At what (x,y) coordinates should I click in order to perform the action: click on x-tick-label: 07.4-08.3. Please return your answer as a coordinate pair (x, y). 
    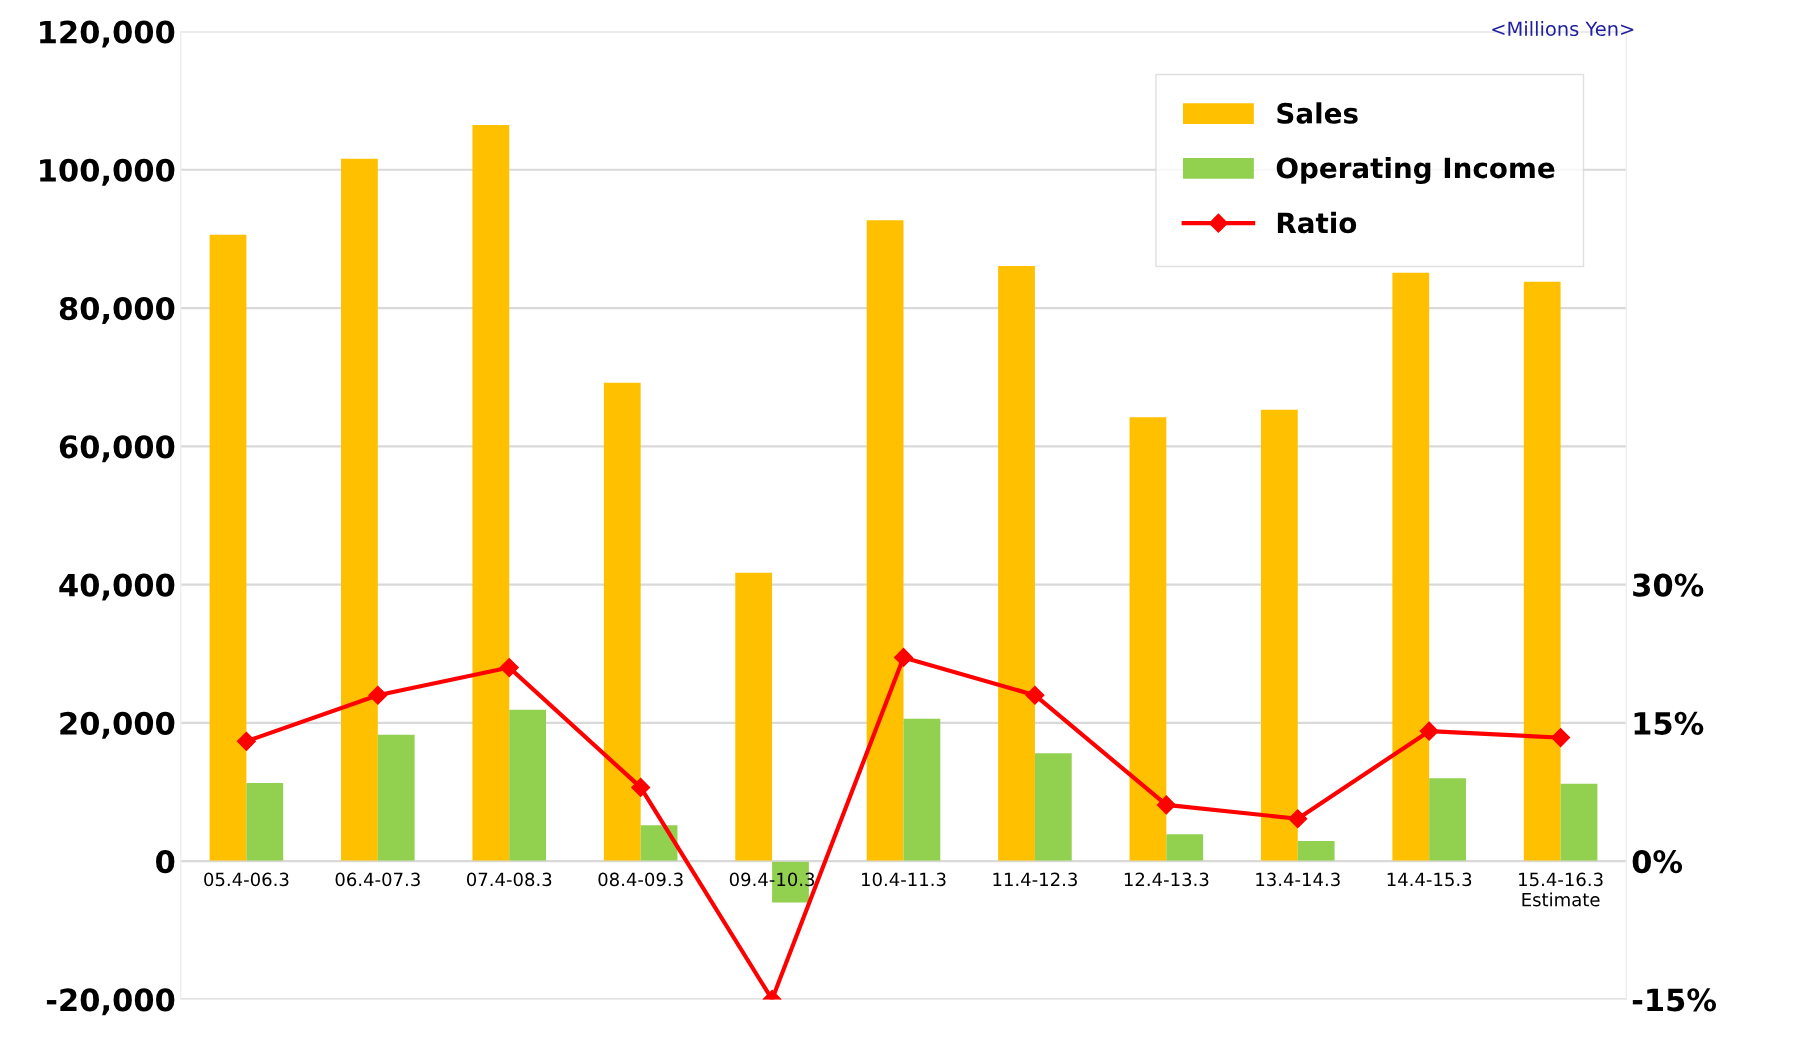
    Looking at the image, I should click on (509, 879).